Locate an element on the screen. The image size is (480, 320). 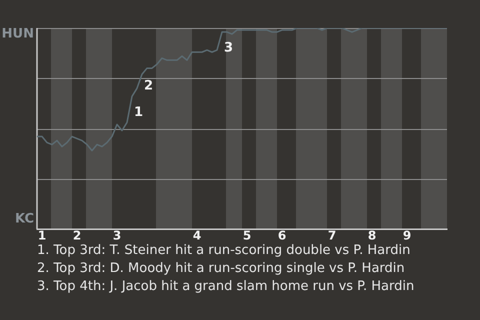
annotation: 1 is located at coordinates (139, 112).